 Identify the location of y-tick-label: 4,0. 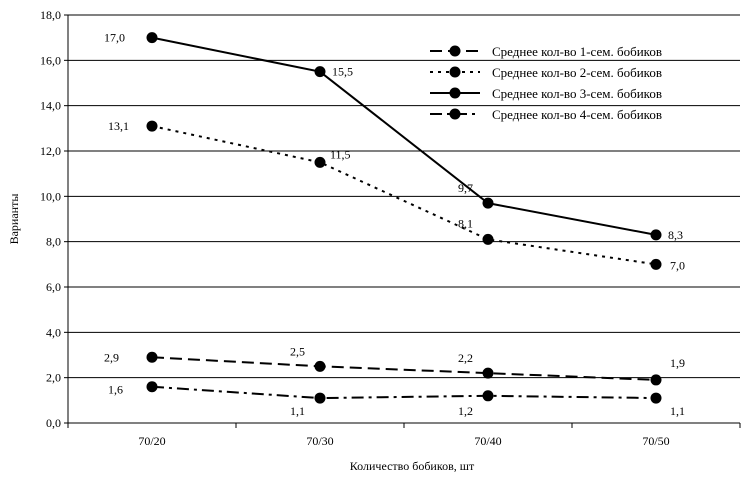
(53, 332).